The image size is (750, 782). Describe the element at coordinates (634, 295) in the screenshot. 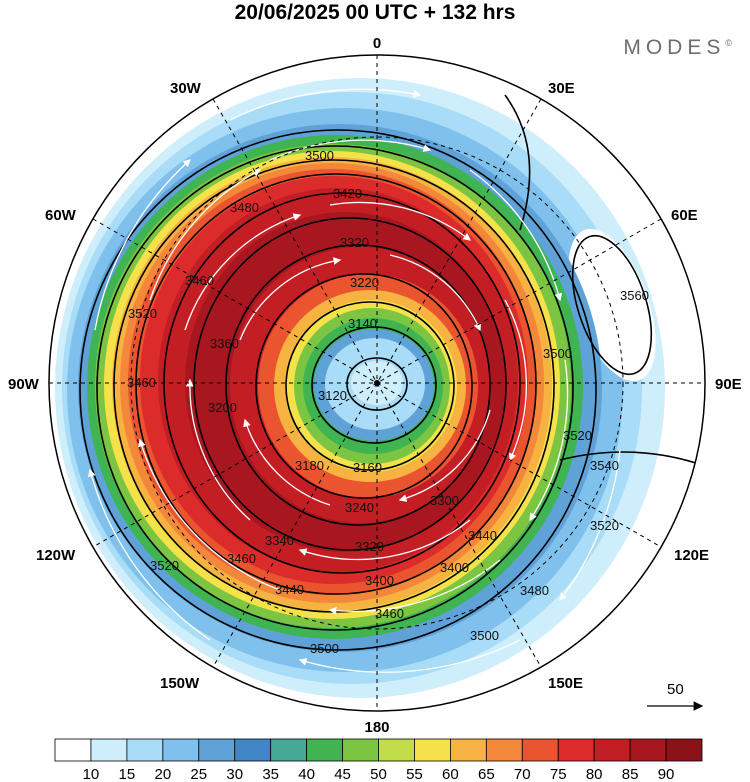

I see `svg-text: 3560` at that location.